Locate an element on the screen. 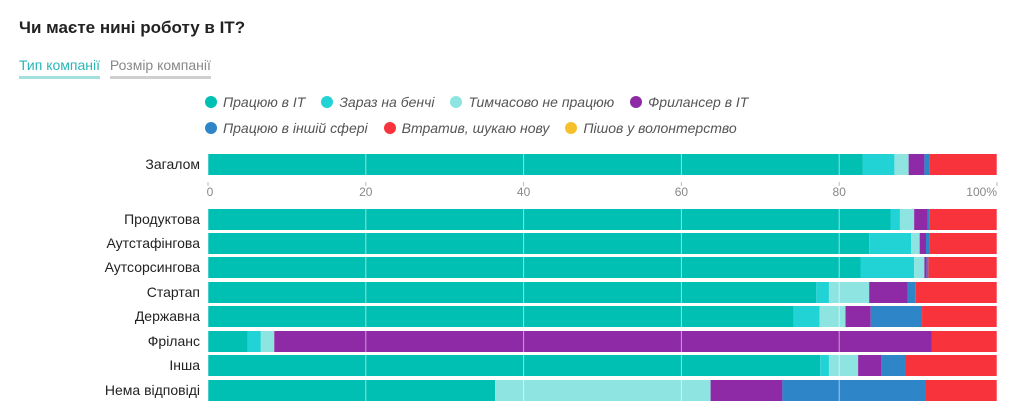 The width and height of the screenshot is (1024, 413). legend-label: Зараз на бенчі is located at coordinates (387, 102).